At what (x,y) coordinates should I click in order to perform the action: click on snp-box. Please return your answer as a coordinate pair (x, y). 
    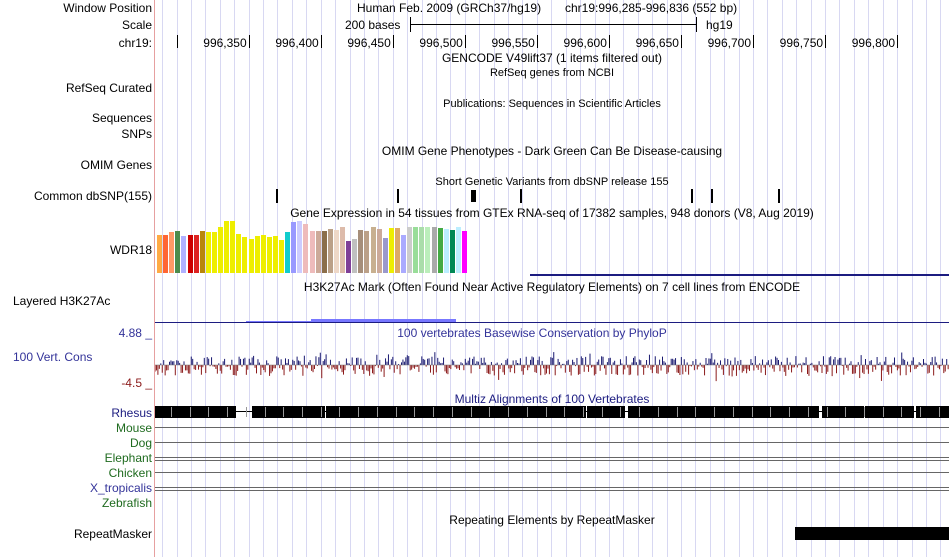
    Looking at the image, I should click on (473, 196).